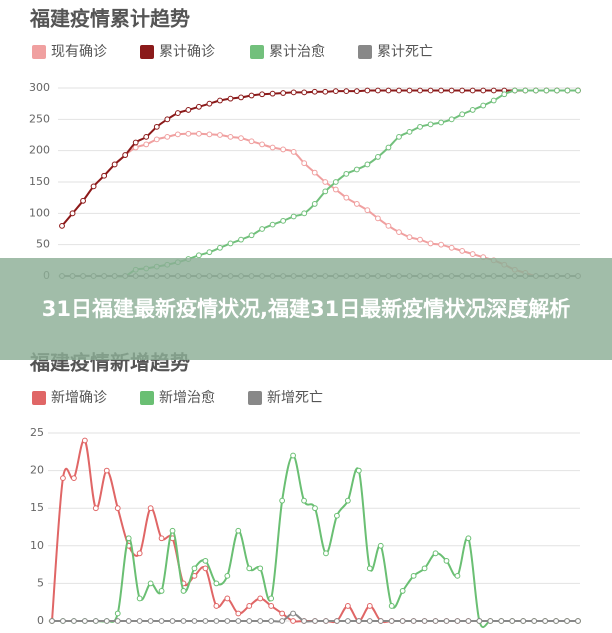 This screenshot has height=633, width=612. Describe the element at coordinates (37, 507) in the screenshot. I see `y-tick-label: 15` at that location.